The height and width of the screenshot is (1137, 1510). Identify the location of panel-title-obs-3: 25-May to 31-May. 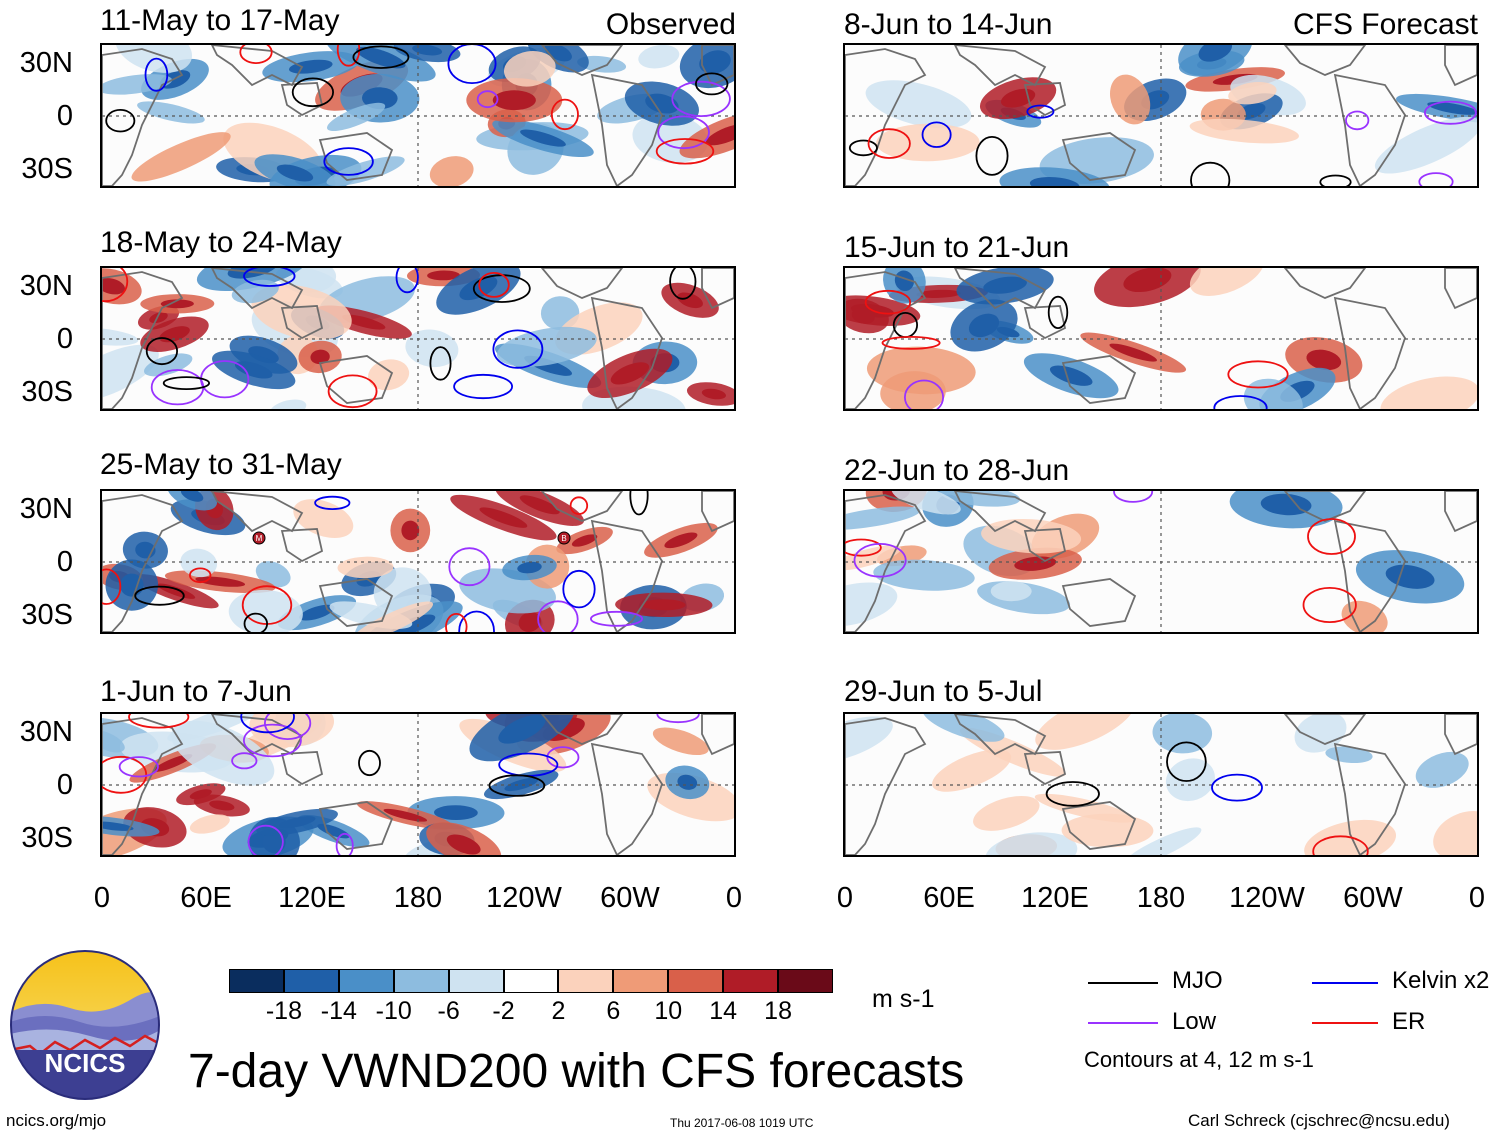
(221, 464).